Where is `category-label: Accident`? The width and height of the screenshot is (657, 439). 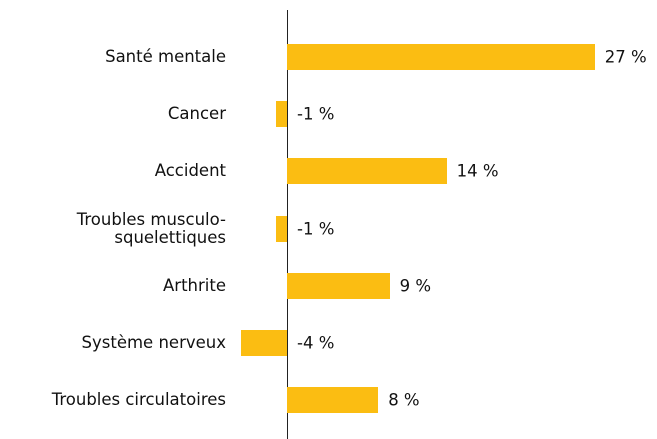 category-label: Accident is located at coordinates (190, 171).